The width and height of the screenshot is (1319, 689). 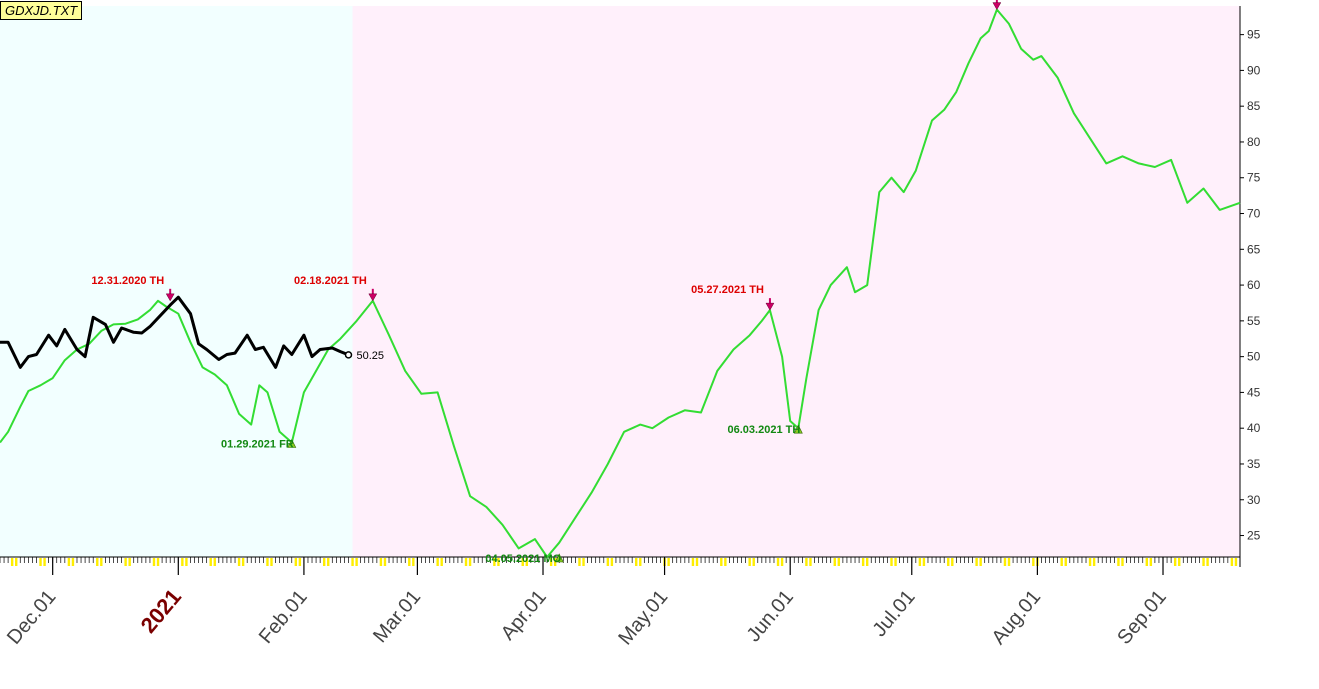 I want to click on low-date-label: 04.05.2021 MO, so click(x=523, y=559).